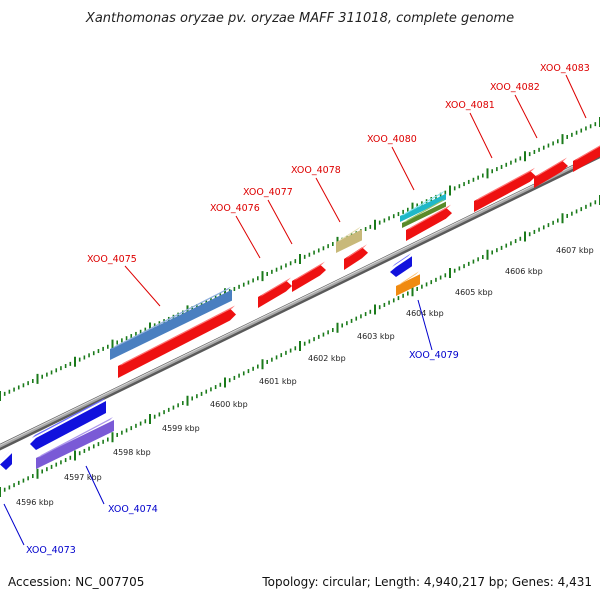 The width and height of the screenshot is (600, 605). I want to click on scale-label: 4604 kbp, so click(425, 313).